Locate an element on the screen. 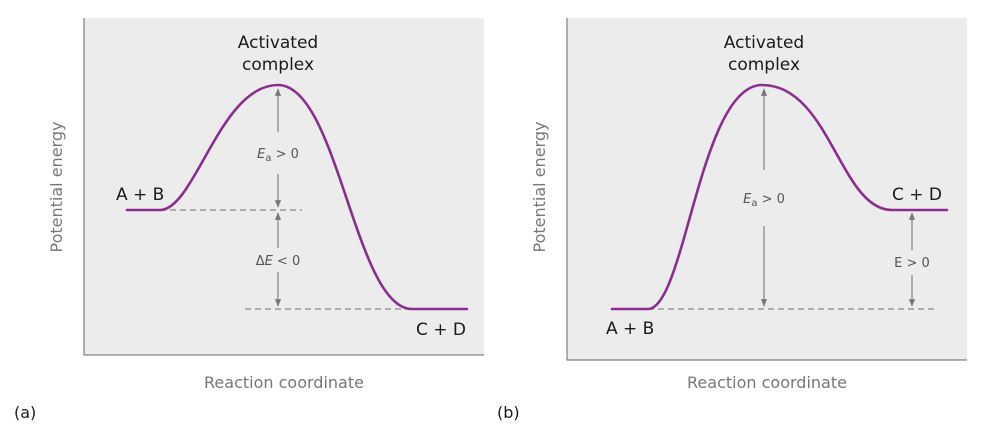  panel-a-reactant-label: A + B is located at coordinates (140, 195).